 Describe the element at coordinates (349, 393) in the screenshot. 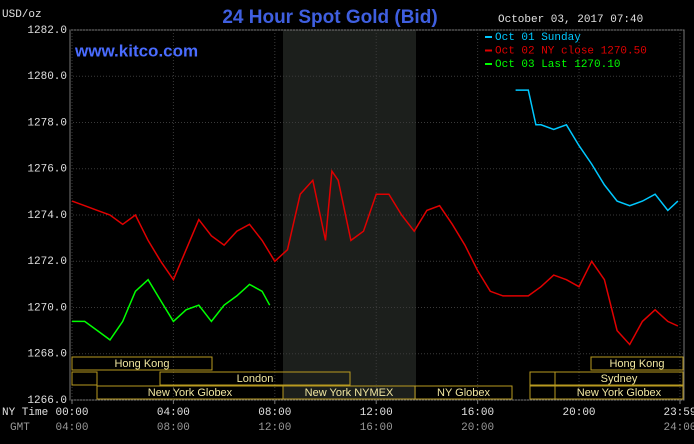

I see `session-label: New York NYMEX` at that location.